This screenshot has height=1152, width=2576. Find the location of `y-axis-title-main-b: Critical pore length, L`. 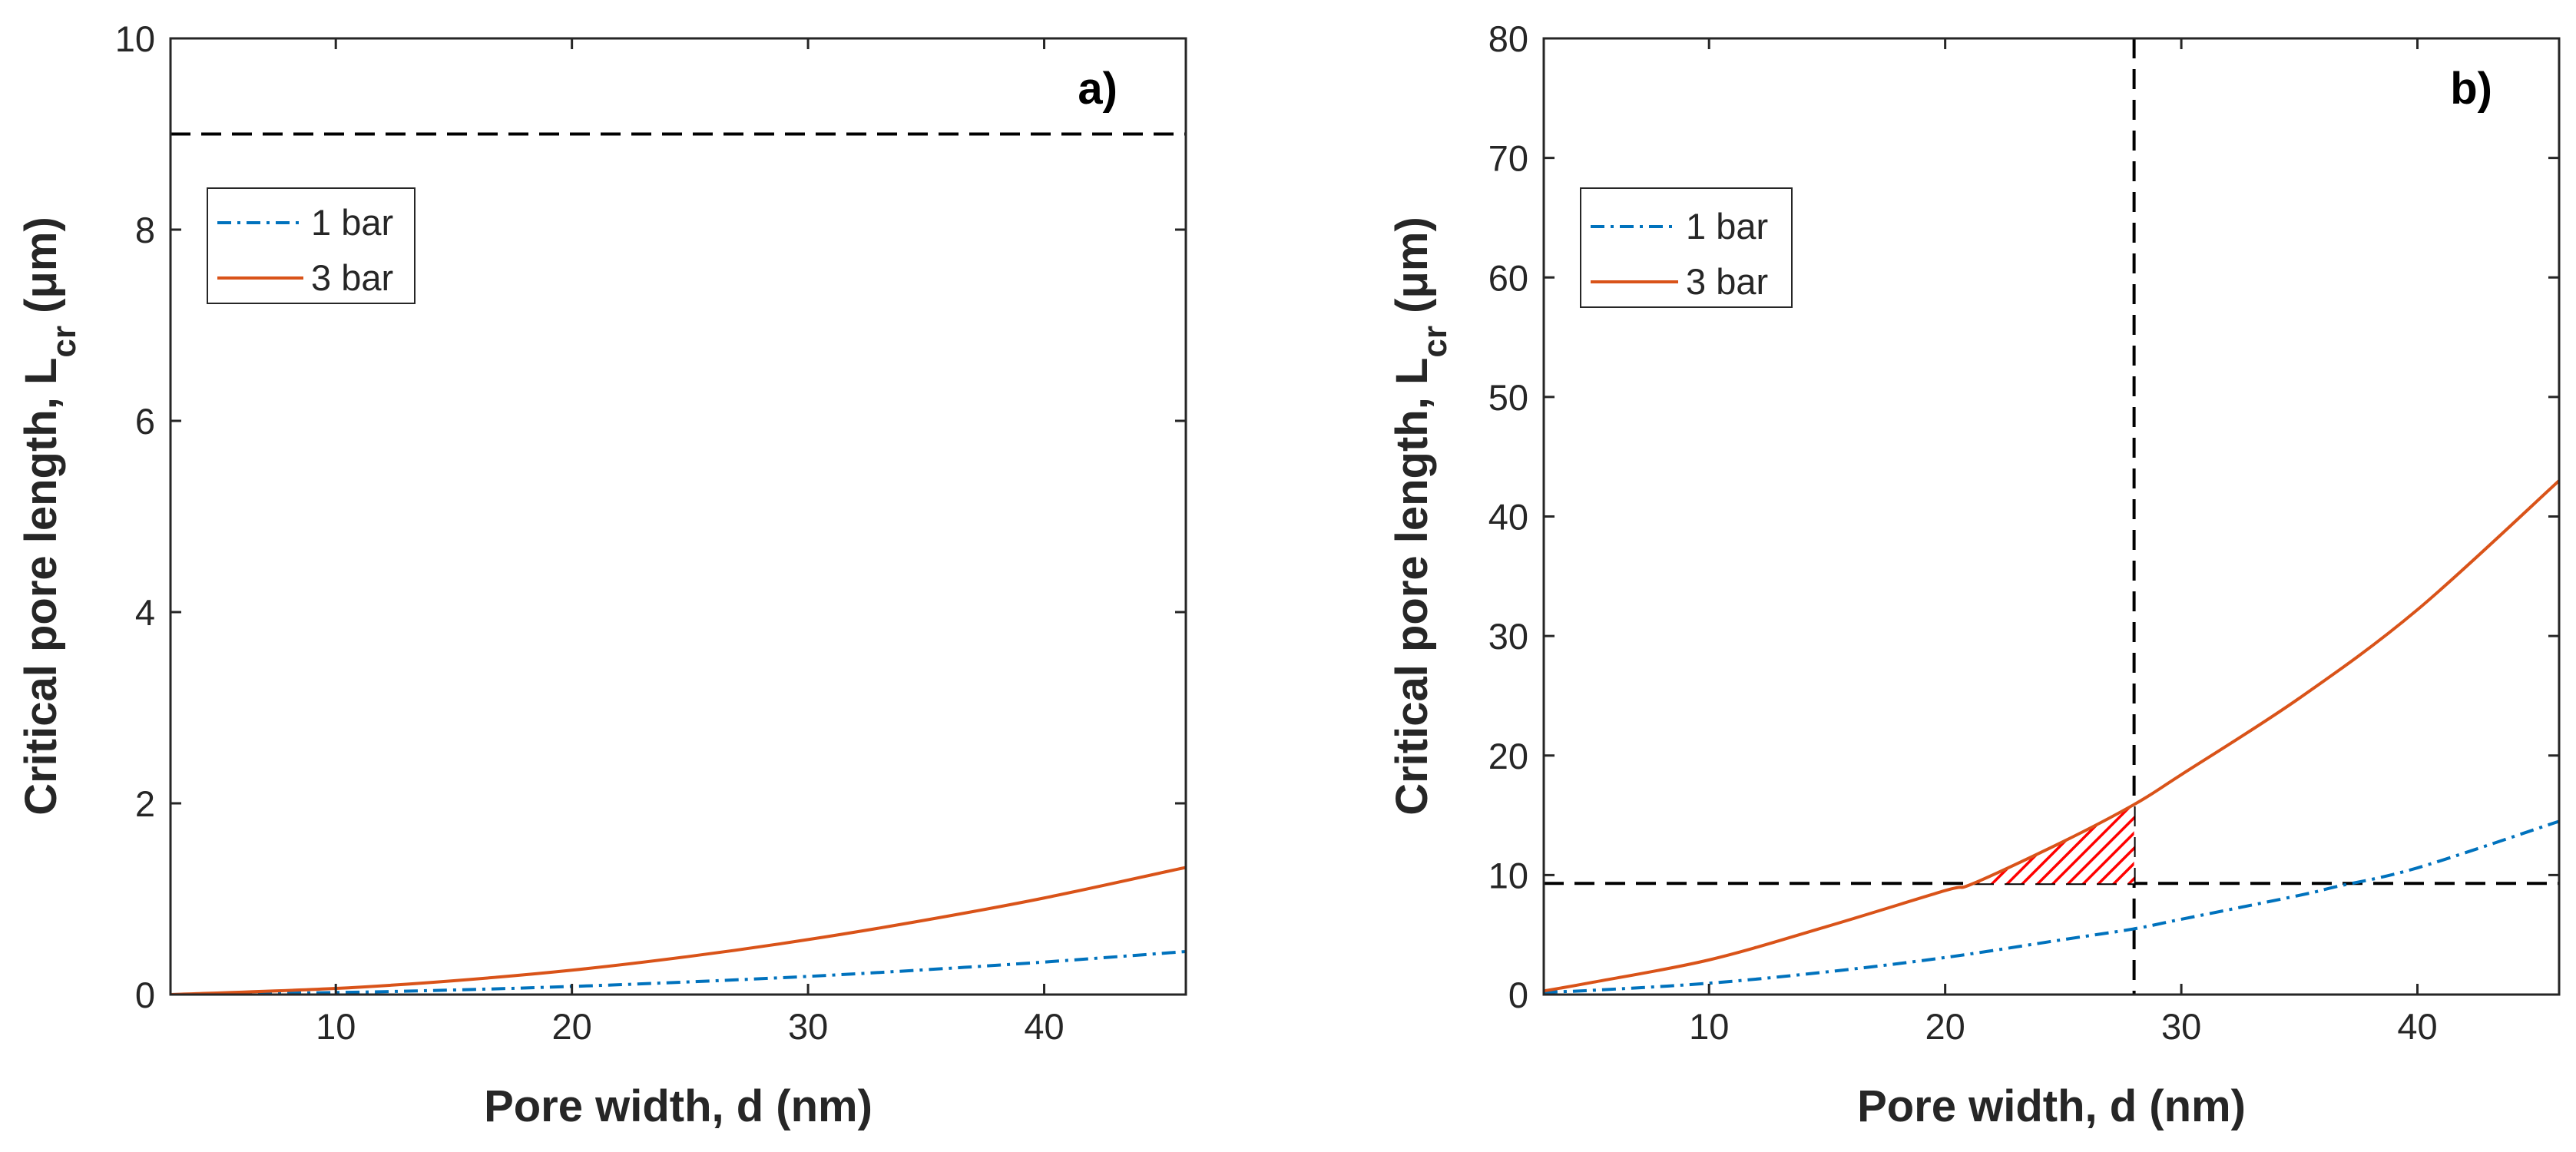

y-axis-title-main-b: Critical pore length, L is located at coordinates (1412, 587).